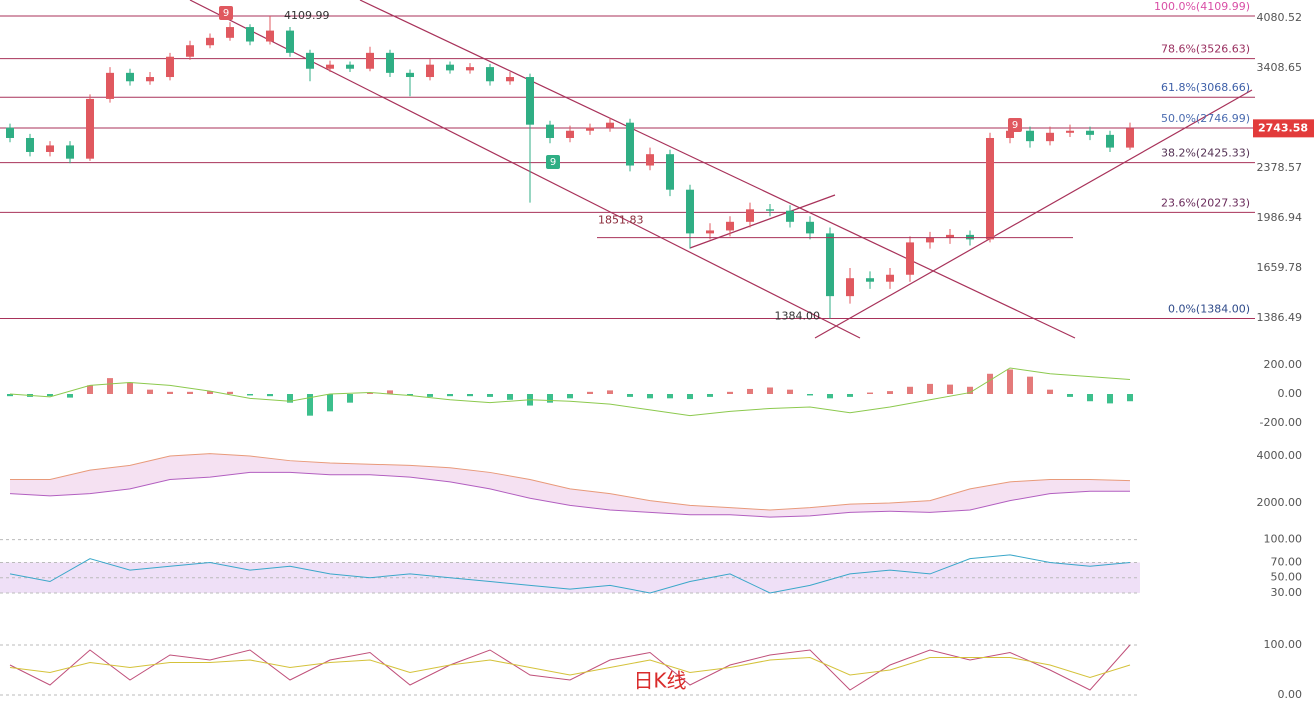 The width and height of the screenshot is (1314, 708). What do you see at coordinates (1287, 577) in the screenshot?
I see `y-tick-label: 50.00` at bounding box center [1287, 577].